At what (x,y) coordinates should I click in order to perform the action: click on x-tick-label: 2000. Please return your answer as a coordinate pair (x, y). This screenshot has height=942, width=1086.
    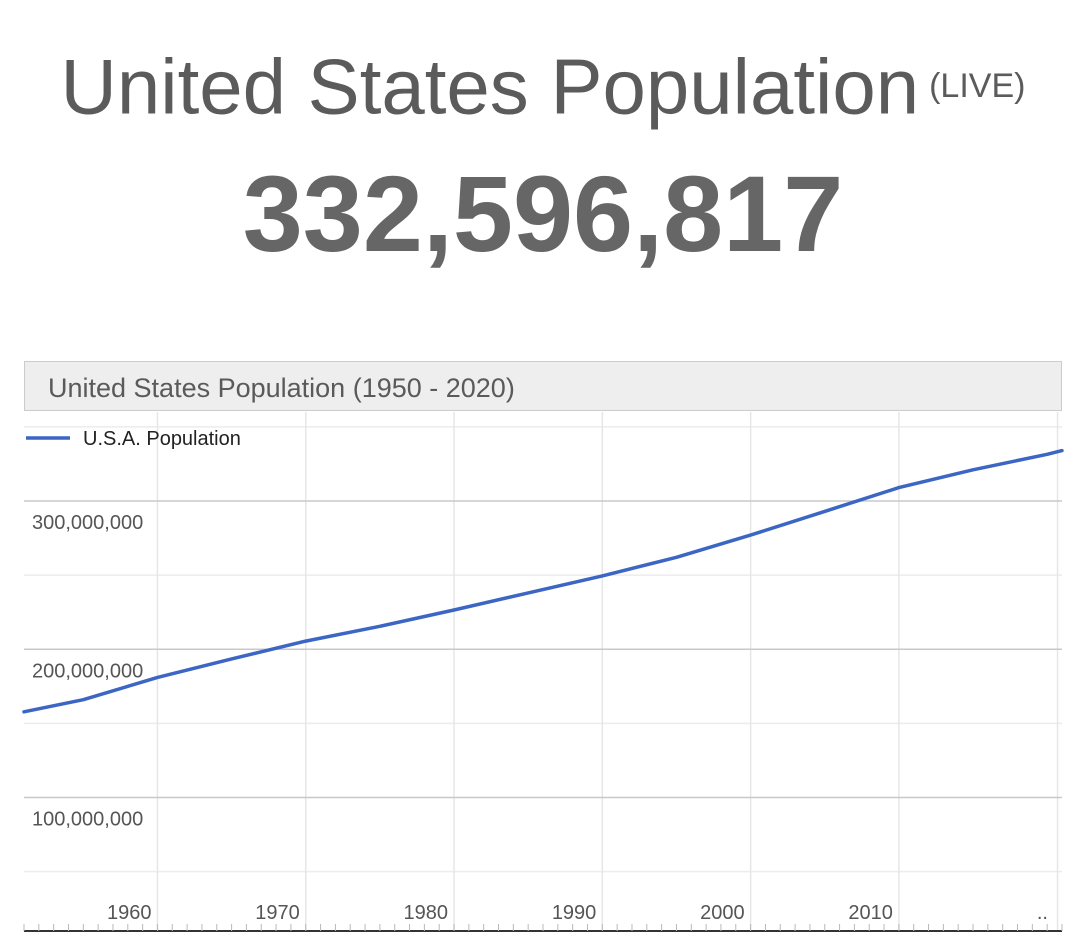
    Looking at the image, I should click on (722, 913).